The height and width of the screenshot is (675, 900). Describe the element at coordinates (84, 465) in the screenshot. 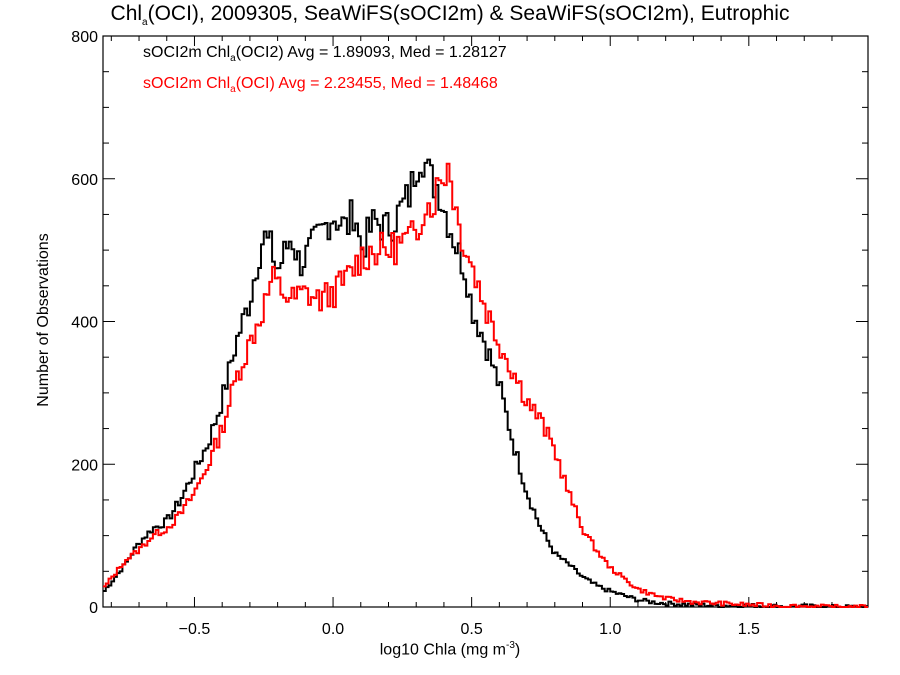

I see `y-tick-label: 200` at that location.